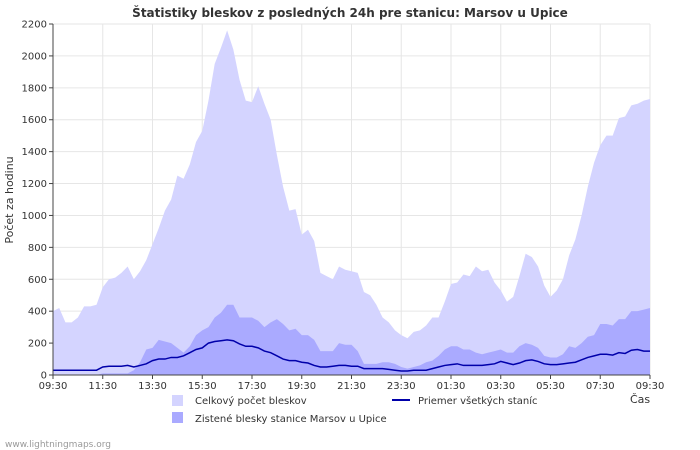  Describe the element at coordinates (58, 445) in the screenshot. I see `source-footer: www.lightningmaps.org` at that location.